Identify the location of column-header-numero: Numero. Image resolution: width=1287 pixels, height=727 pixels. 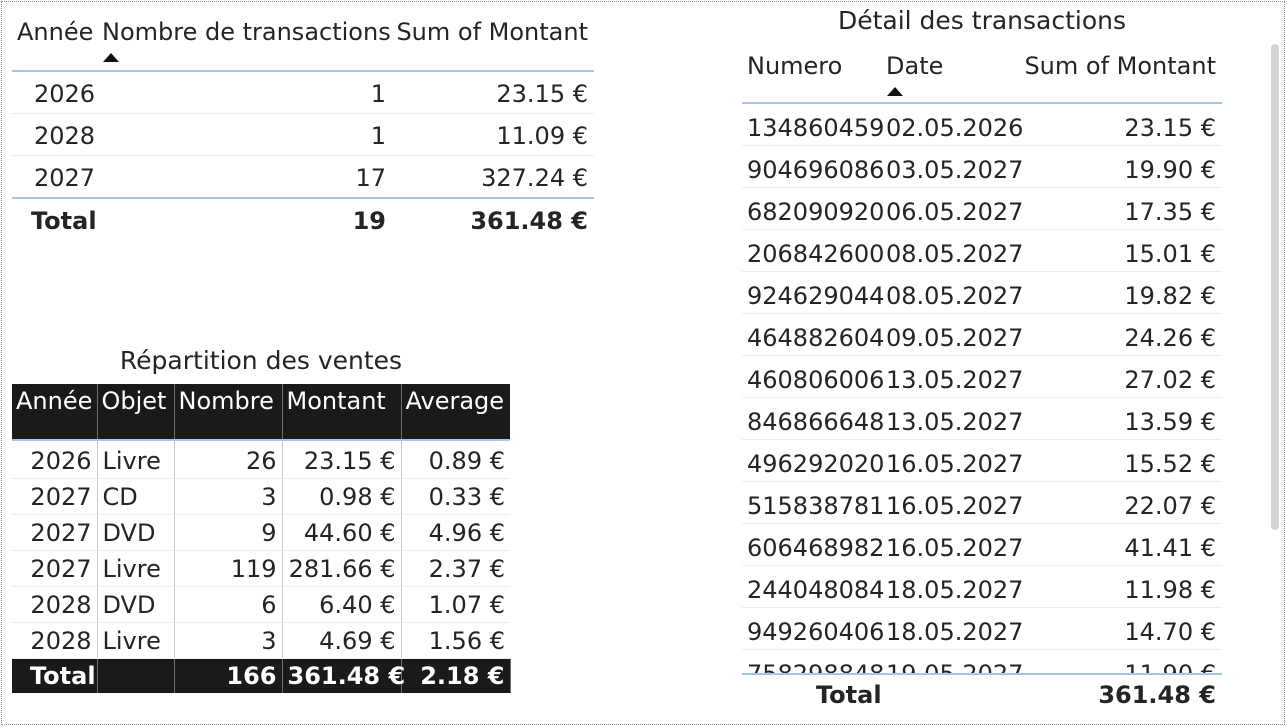
(795, 66).